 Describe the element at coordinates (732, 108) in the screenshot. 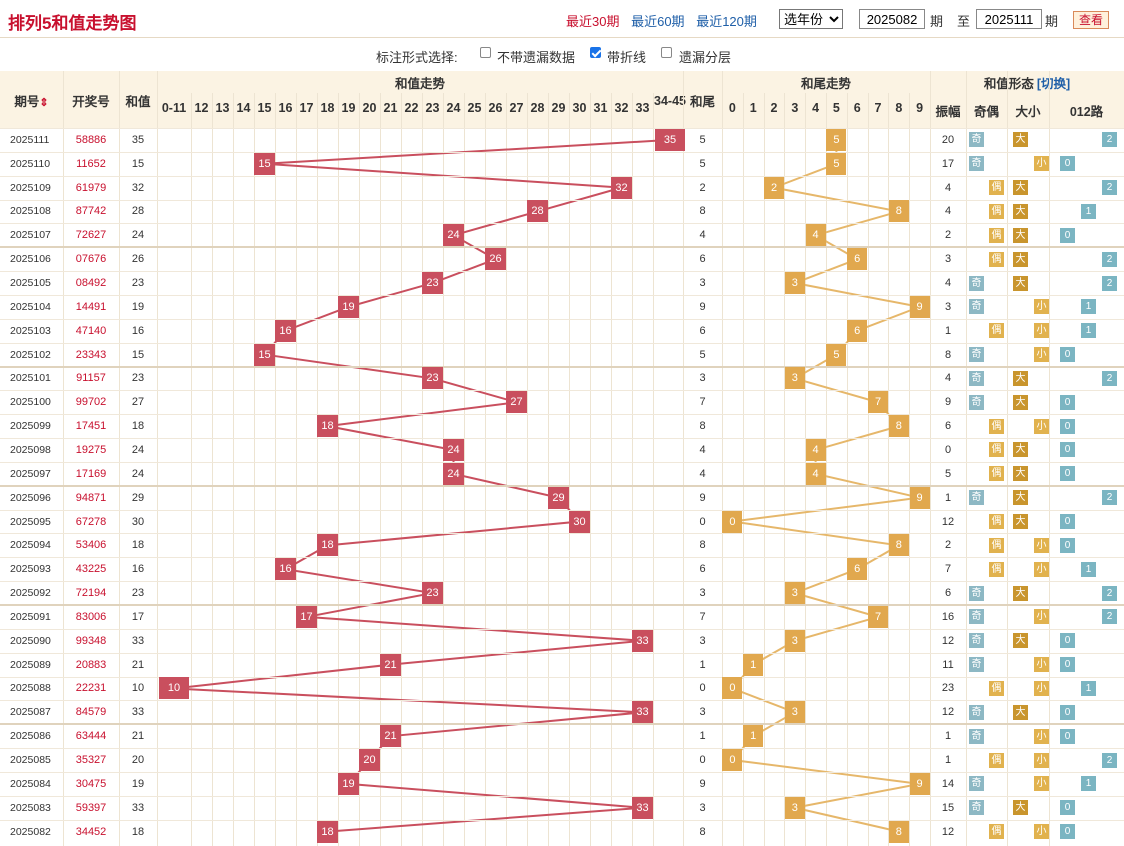

I see `header-tail-col: 0` at that location.